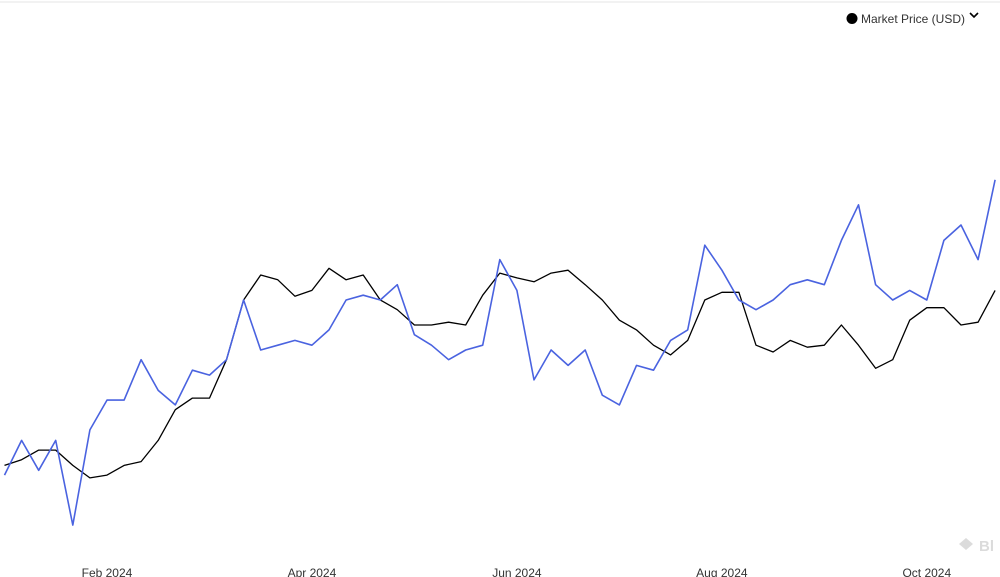 The width and height of the screenshot is (1000, 577). I want to click on x-tick-label: Feb 2024, so click(107, 571).